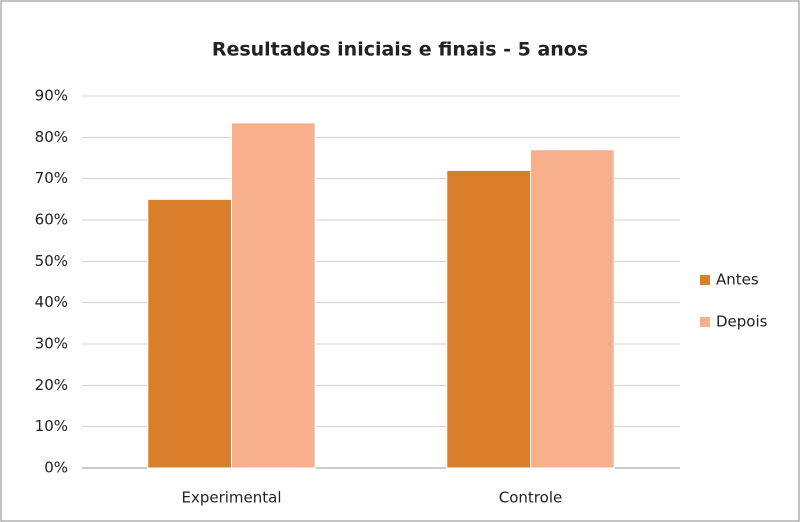 The image size is (800, 522). I want to click on x-tick-label: Experimental, so click(231, 498).